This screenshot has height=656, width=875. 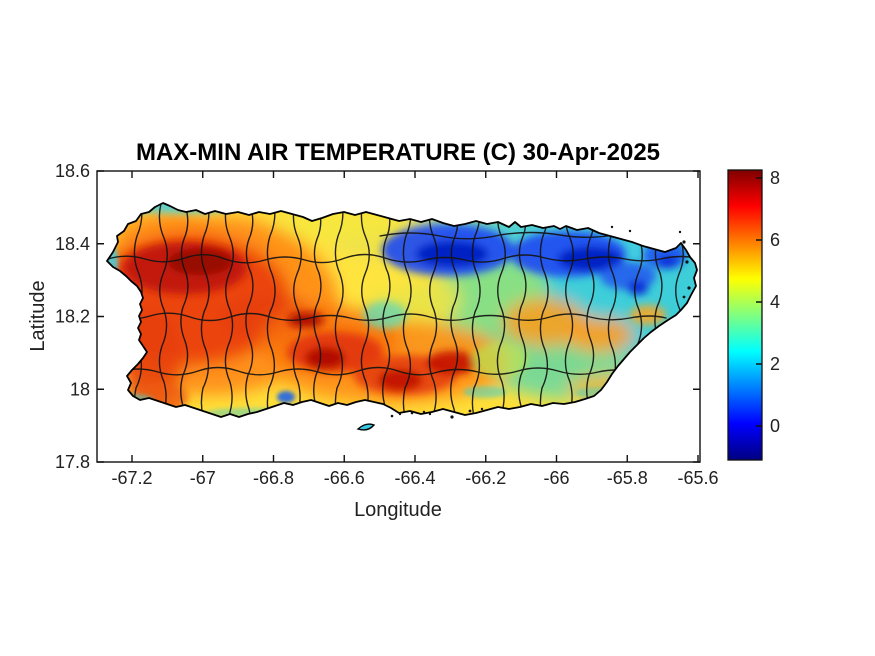 What do you see at coordinates (273, 478) in the screenshot?
I see `x-tick-label: -66.8` at bounding box center [273, 478].